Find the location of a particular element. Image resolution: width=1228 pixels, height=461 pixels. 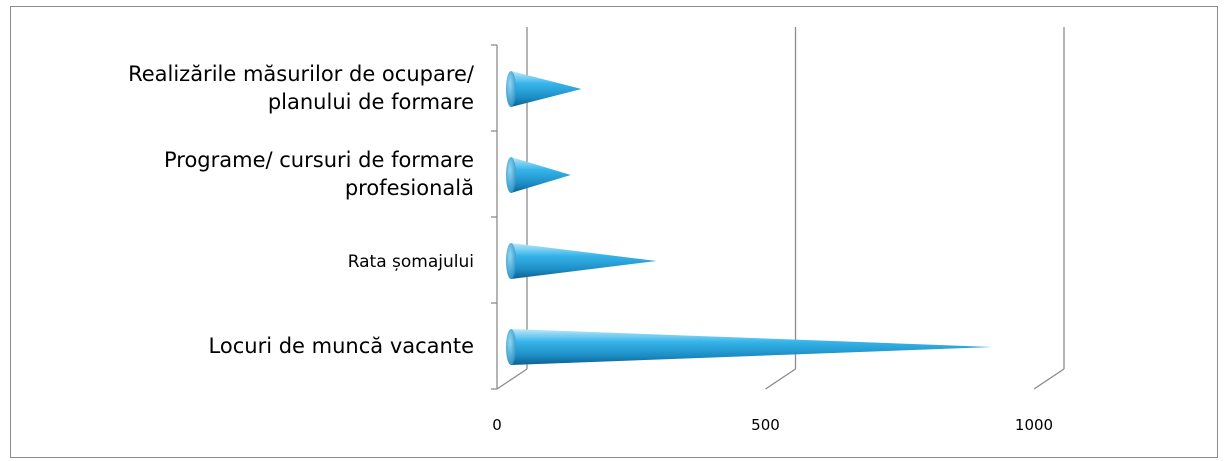

x-tick-label: 1000 is located at coordinates (1034, 425).